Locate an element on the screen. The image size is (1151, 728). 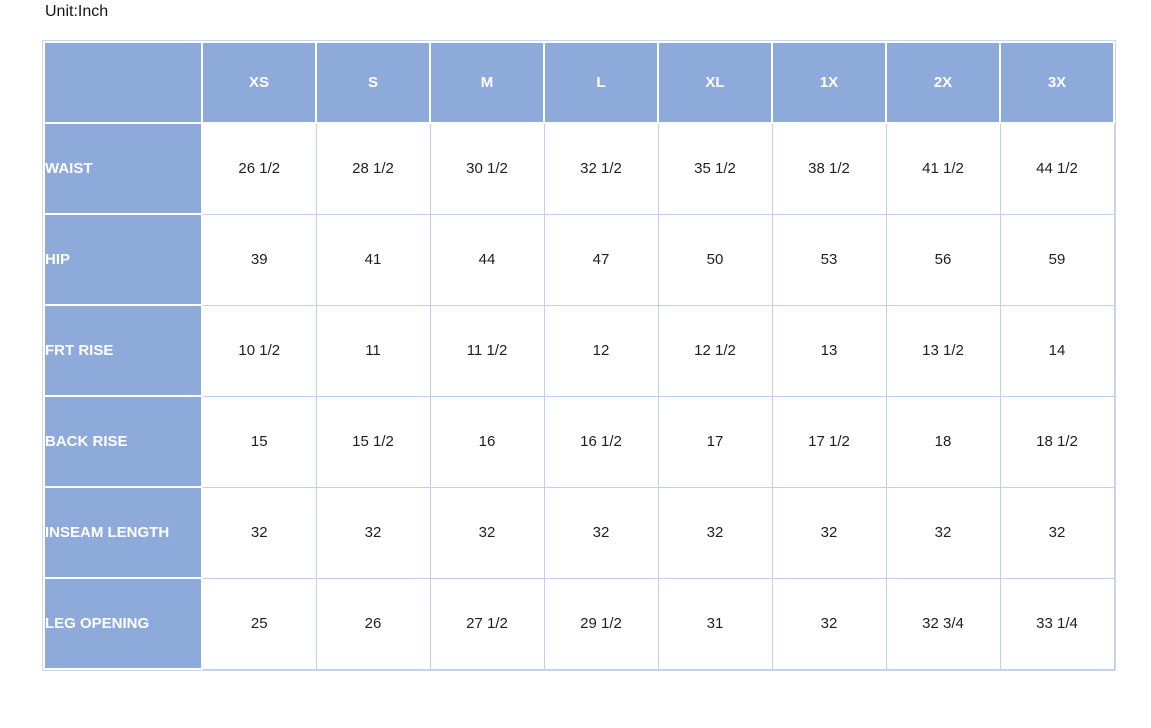
size-value-cell: 41 1/2 is located at coordinates (943, 168).